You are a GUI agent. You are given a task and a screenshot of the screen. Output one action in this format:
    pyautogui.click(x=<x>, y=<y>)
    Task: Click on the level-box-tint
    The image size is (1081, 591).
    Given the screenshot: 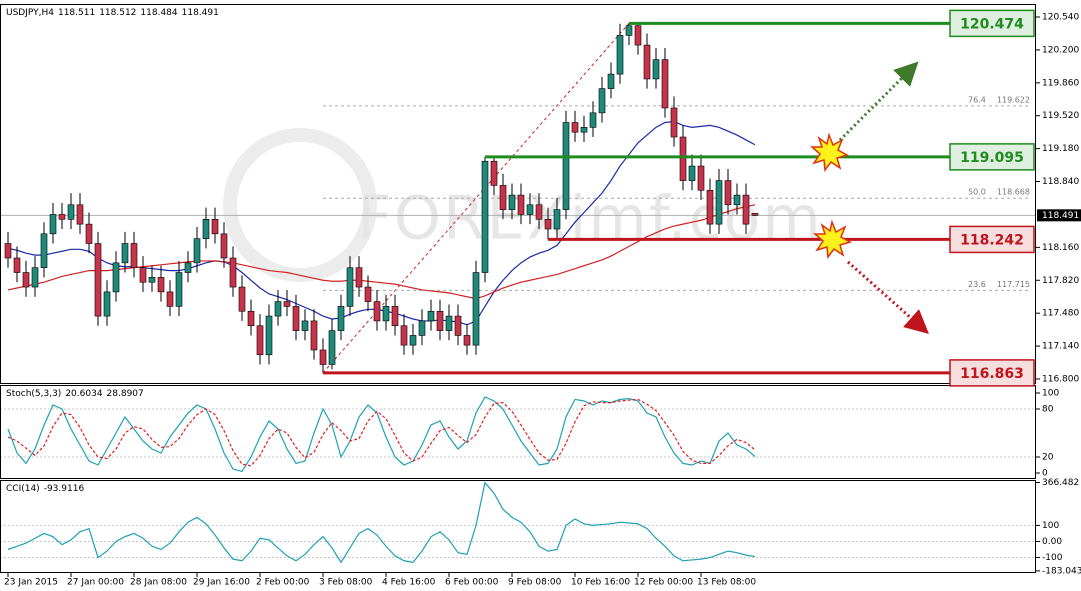 What is the action you would take?
    pyautogui.click(x=992, y=239)
    